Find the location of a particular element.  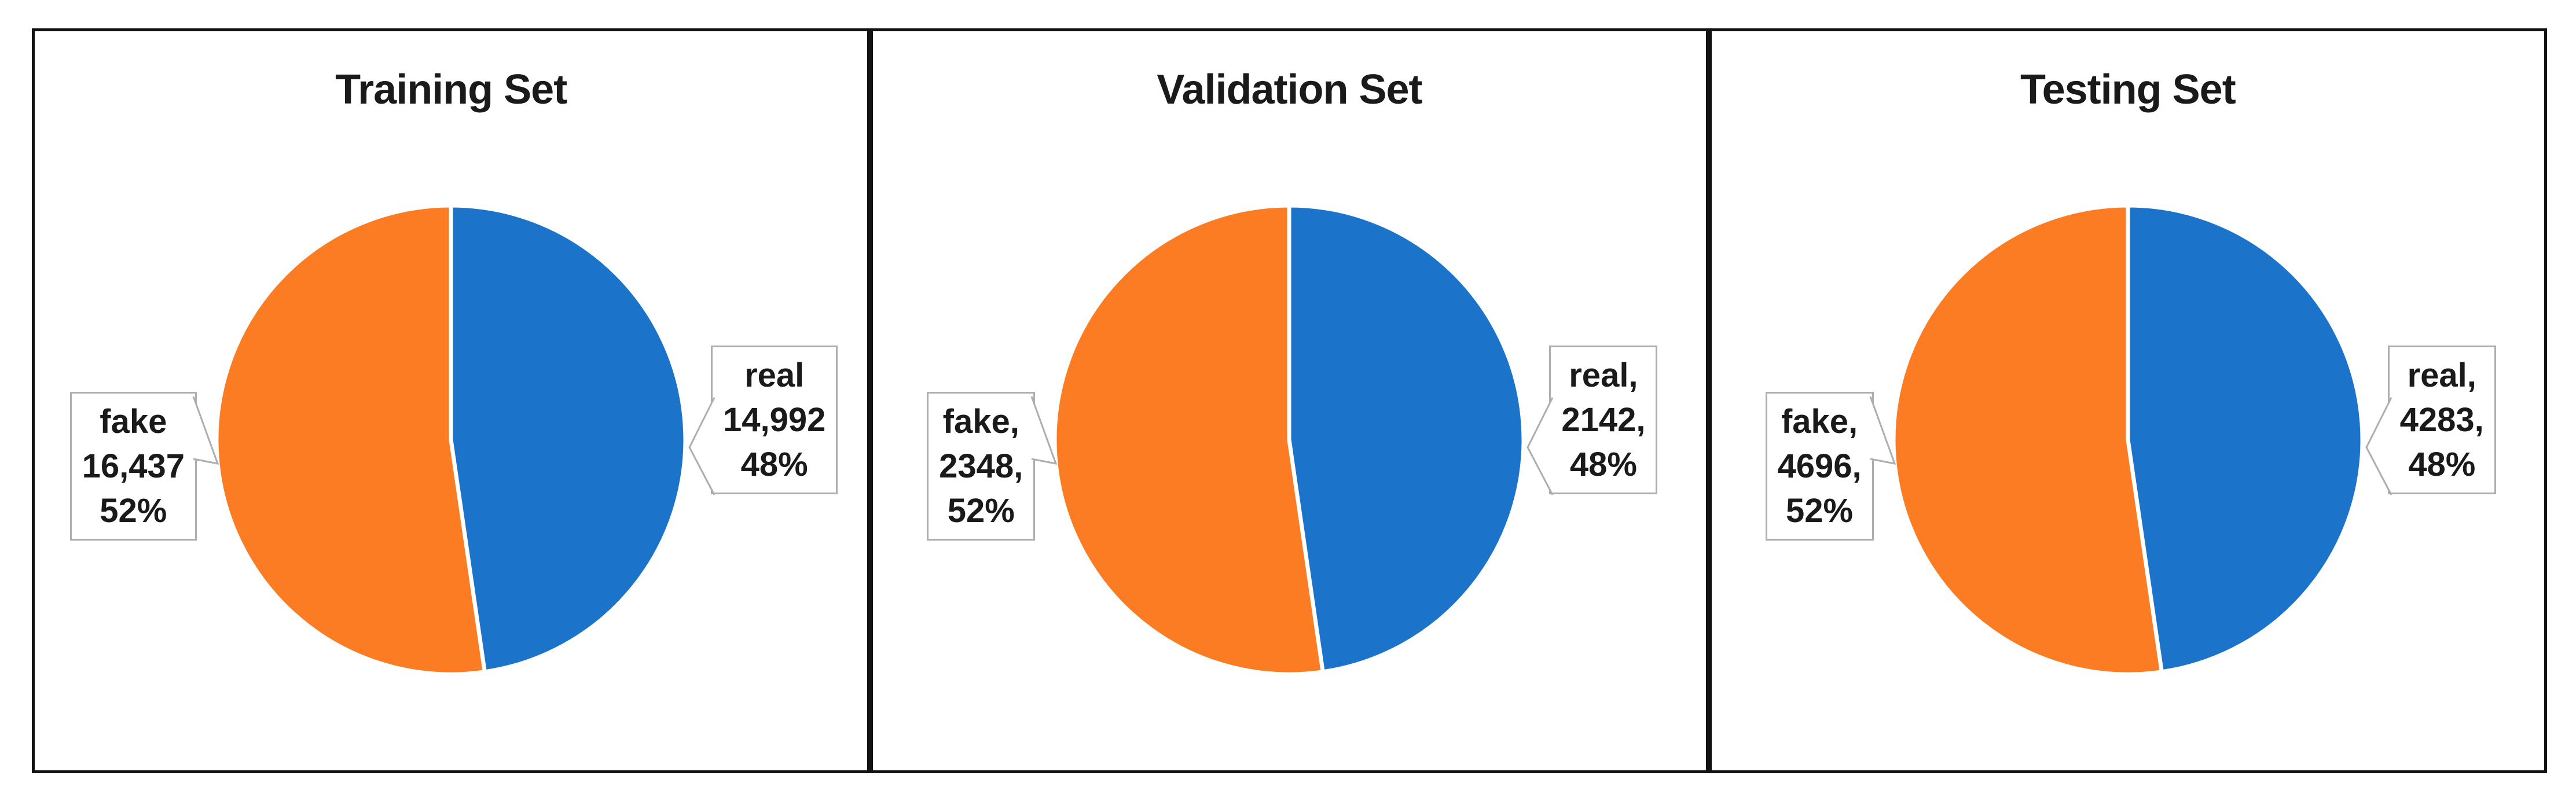

label-line: fake is located at coordinates (133, 421).